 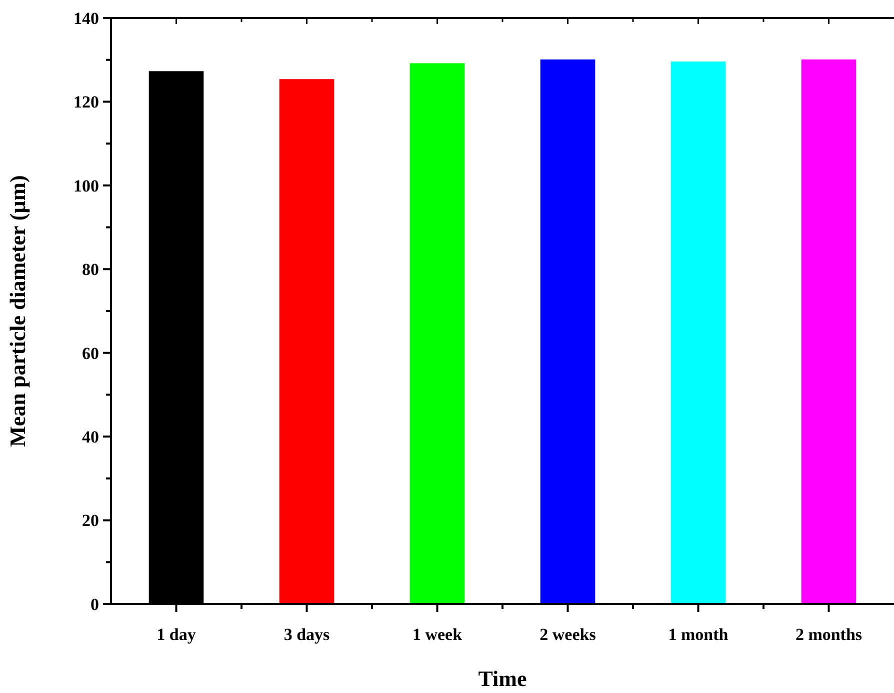 I want to click on x-tick-label: 2 months, so click(x=828, y=634).